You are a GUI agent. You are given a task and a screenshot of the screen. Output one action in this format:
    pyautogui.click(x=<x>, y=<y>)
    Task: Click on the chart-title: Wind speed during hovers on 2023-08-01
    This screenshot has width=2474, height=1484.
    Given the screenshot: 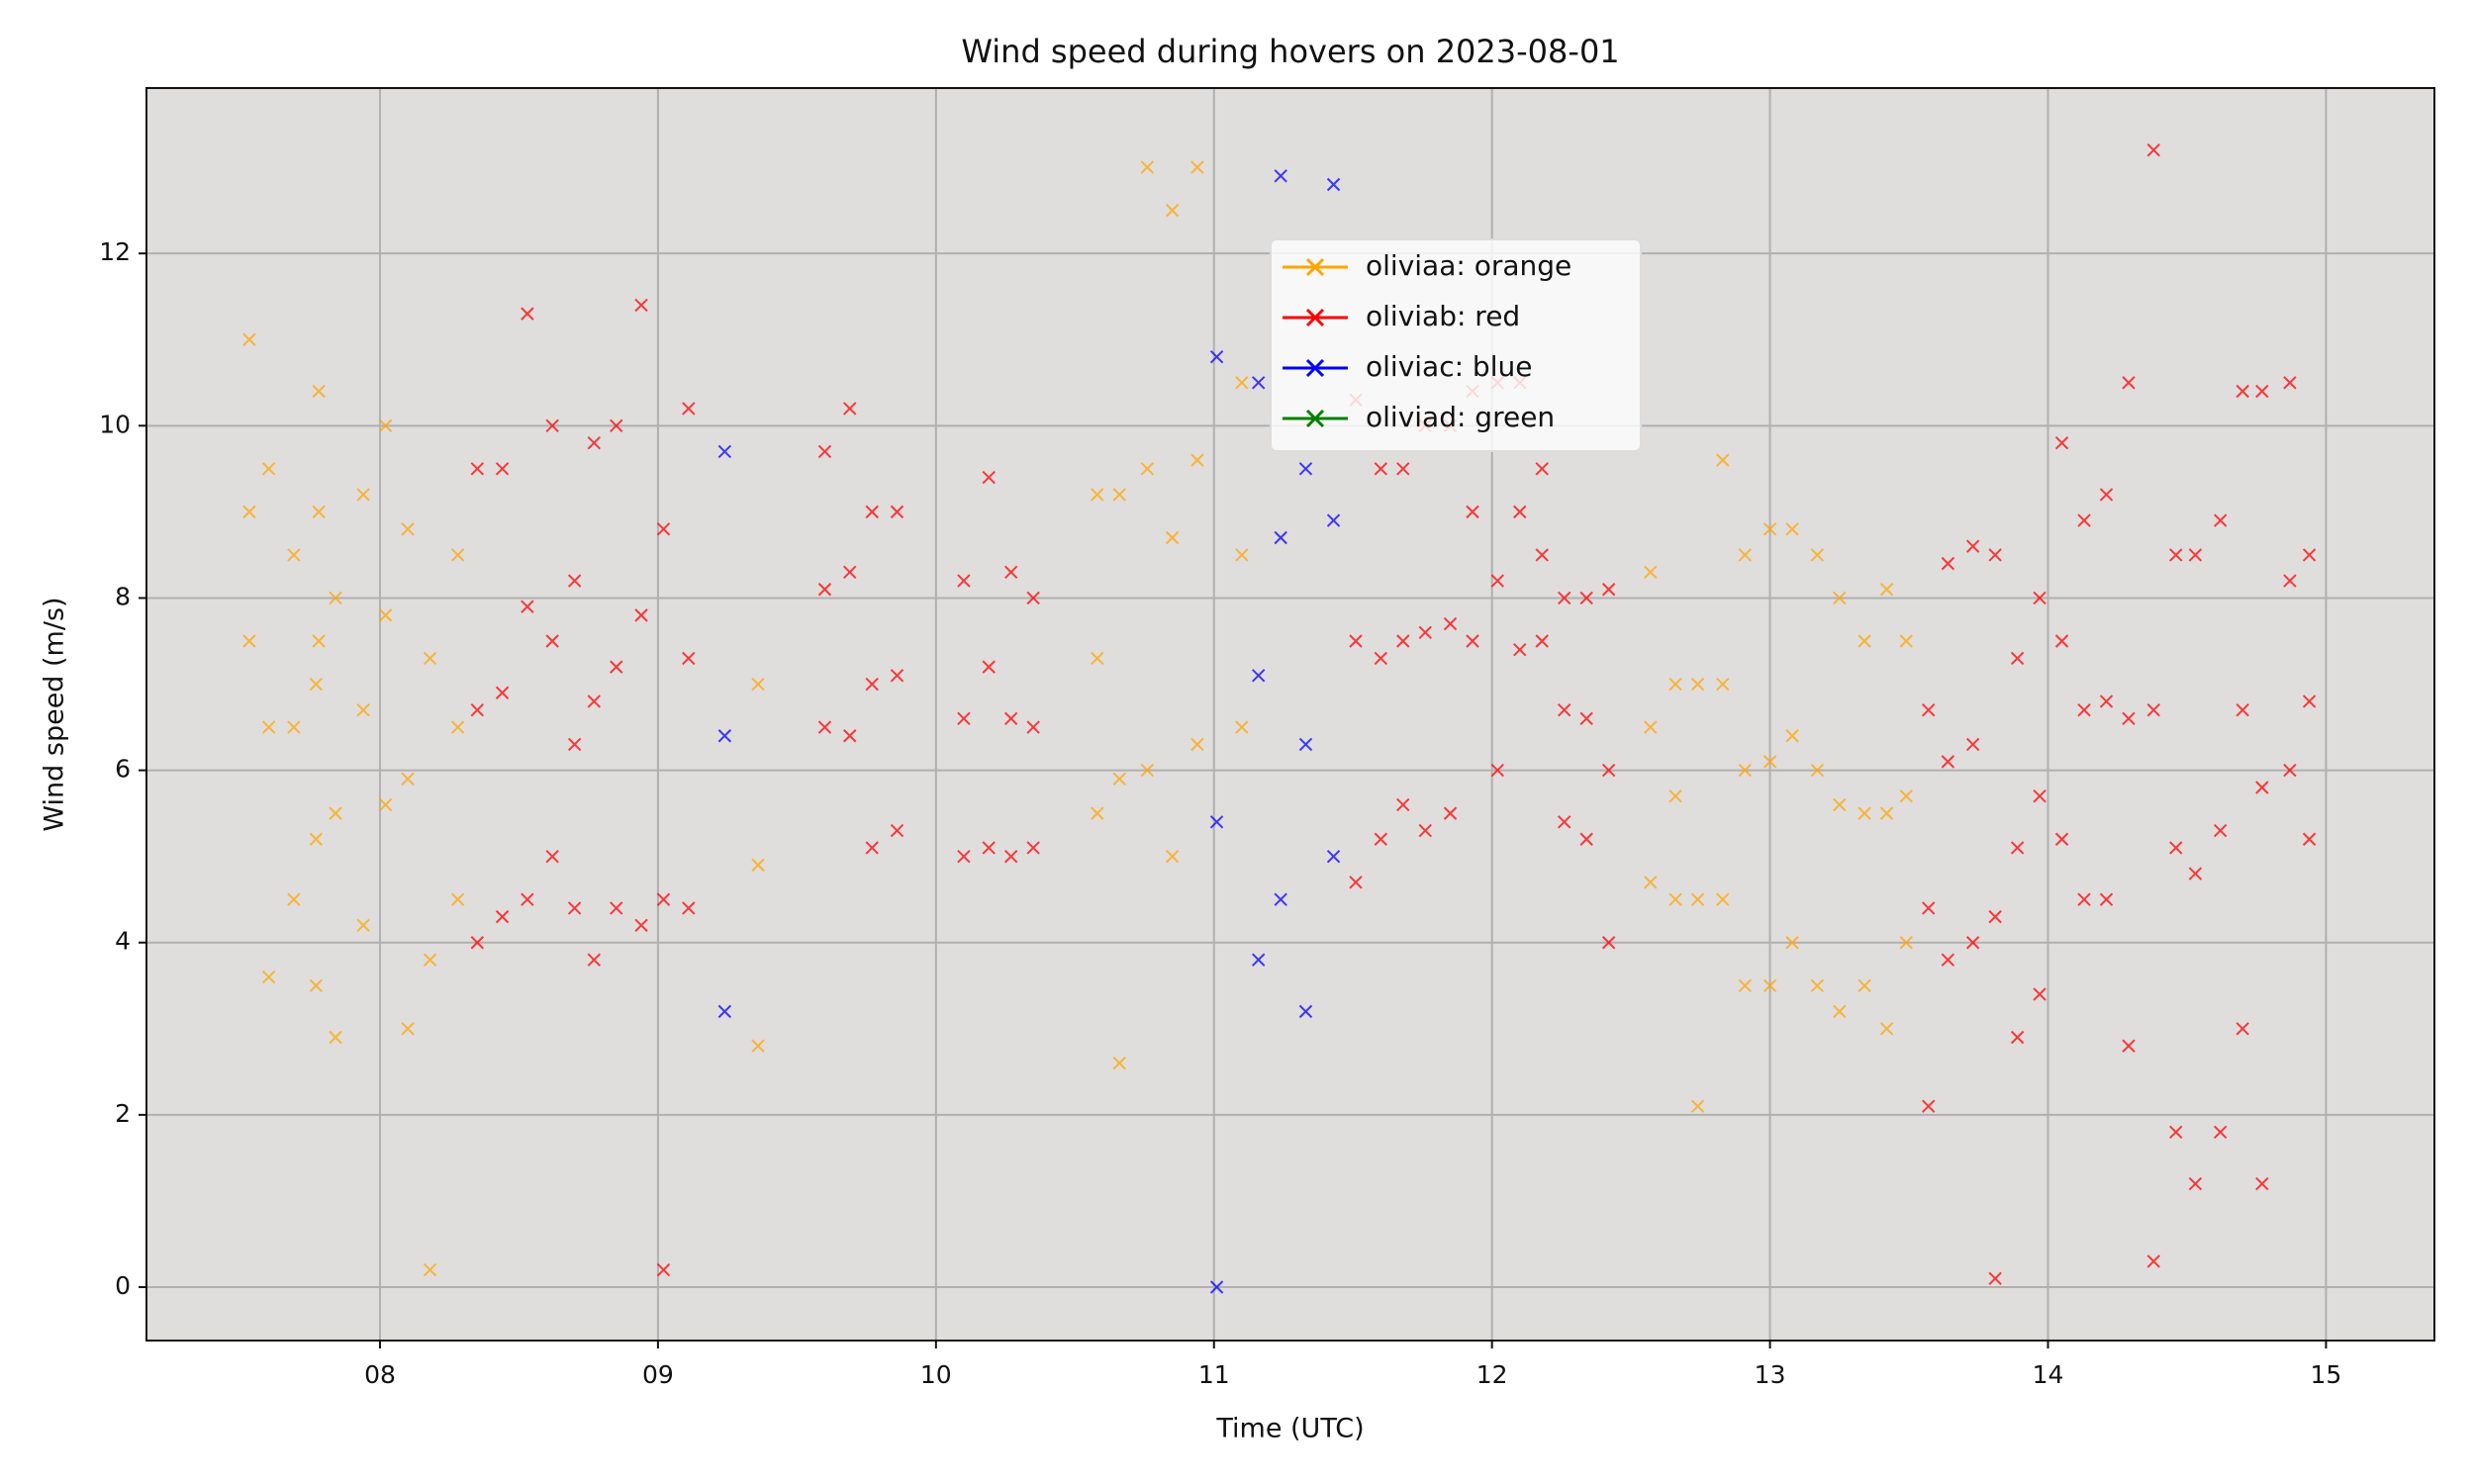 What is the action you would take?
    pyautogui.click(x=1290, y=51)
    